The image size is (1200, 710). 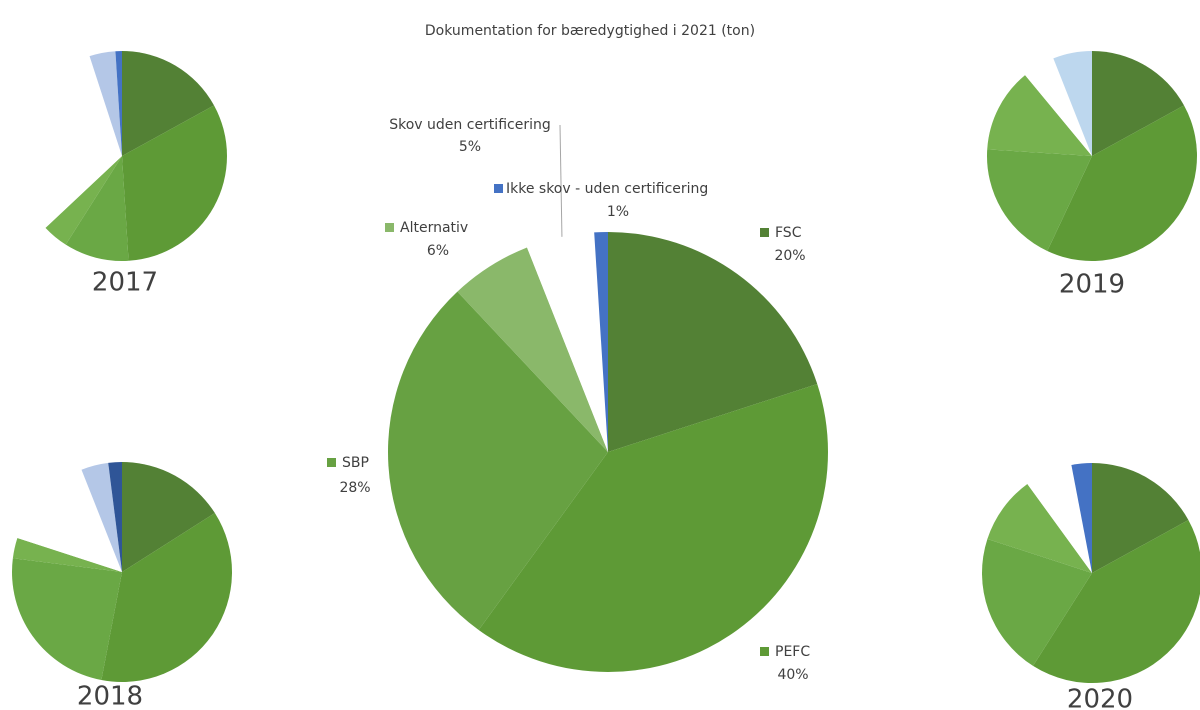 What do you see at coordinates (618, 212) in the screenshot?
I see `data-label-value: 1%` at bounding box center [618, 212].